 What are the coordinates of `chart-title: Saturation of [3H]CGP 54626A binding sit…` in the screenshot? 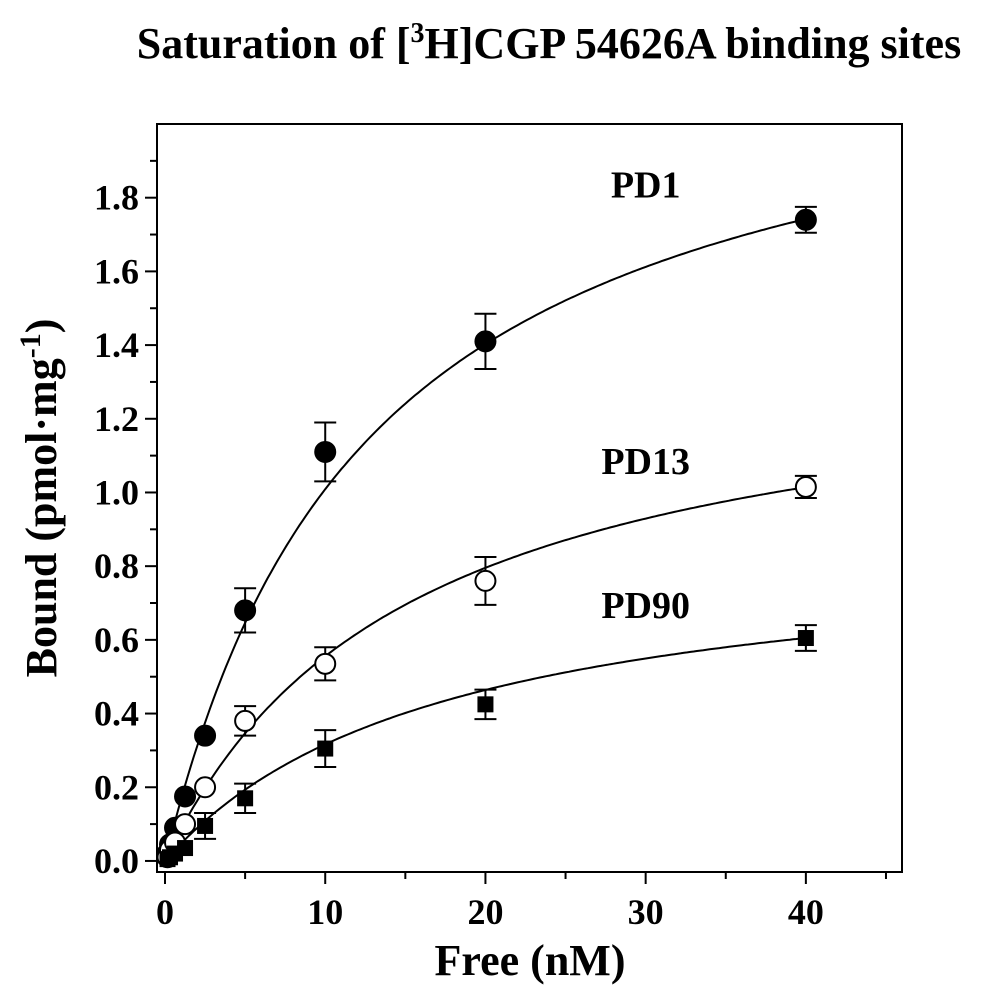 It's located at (549, 43).